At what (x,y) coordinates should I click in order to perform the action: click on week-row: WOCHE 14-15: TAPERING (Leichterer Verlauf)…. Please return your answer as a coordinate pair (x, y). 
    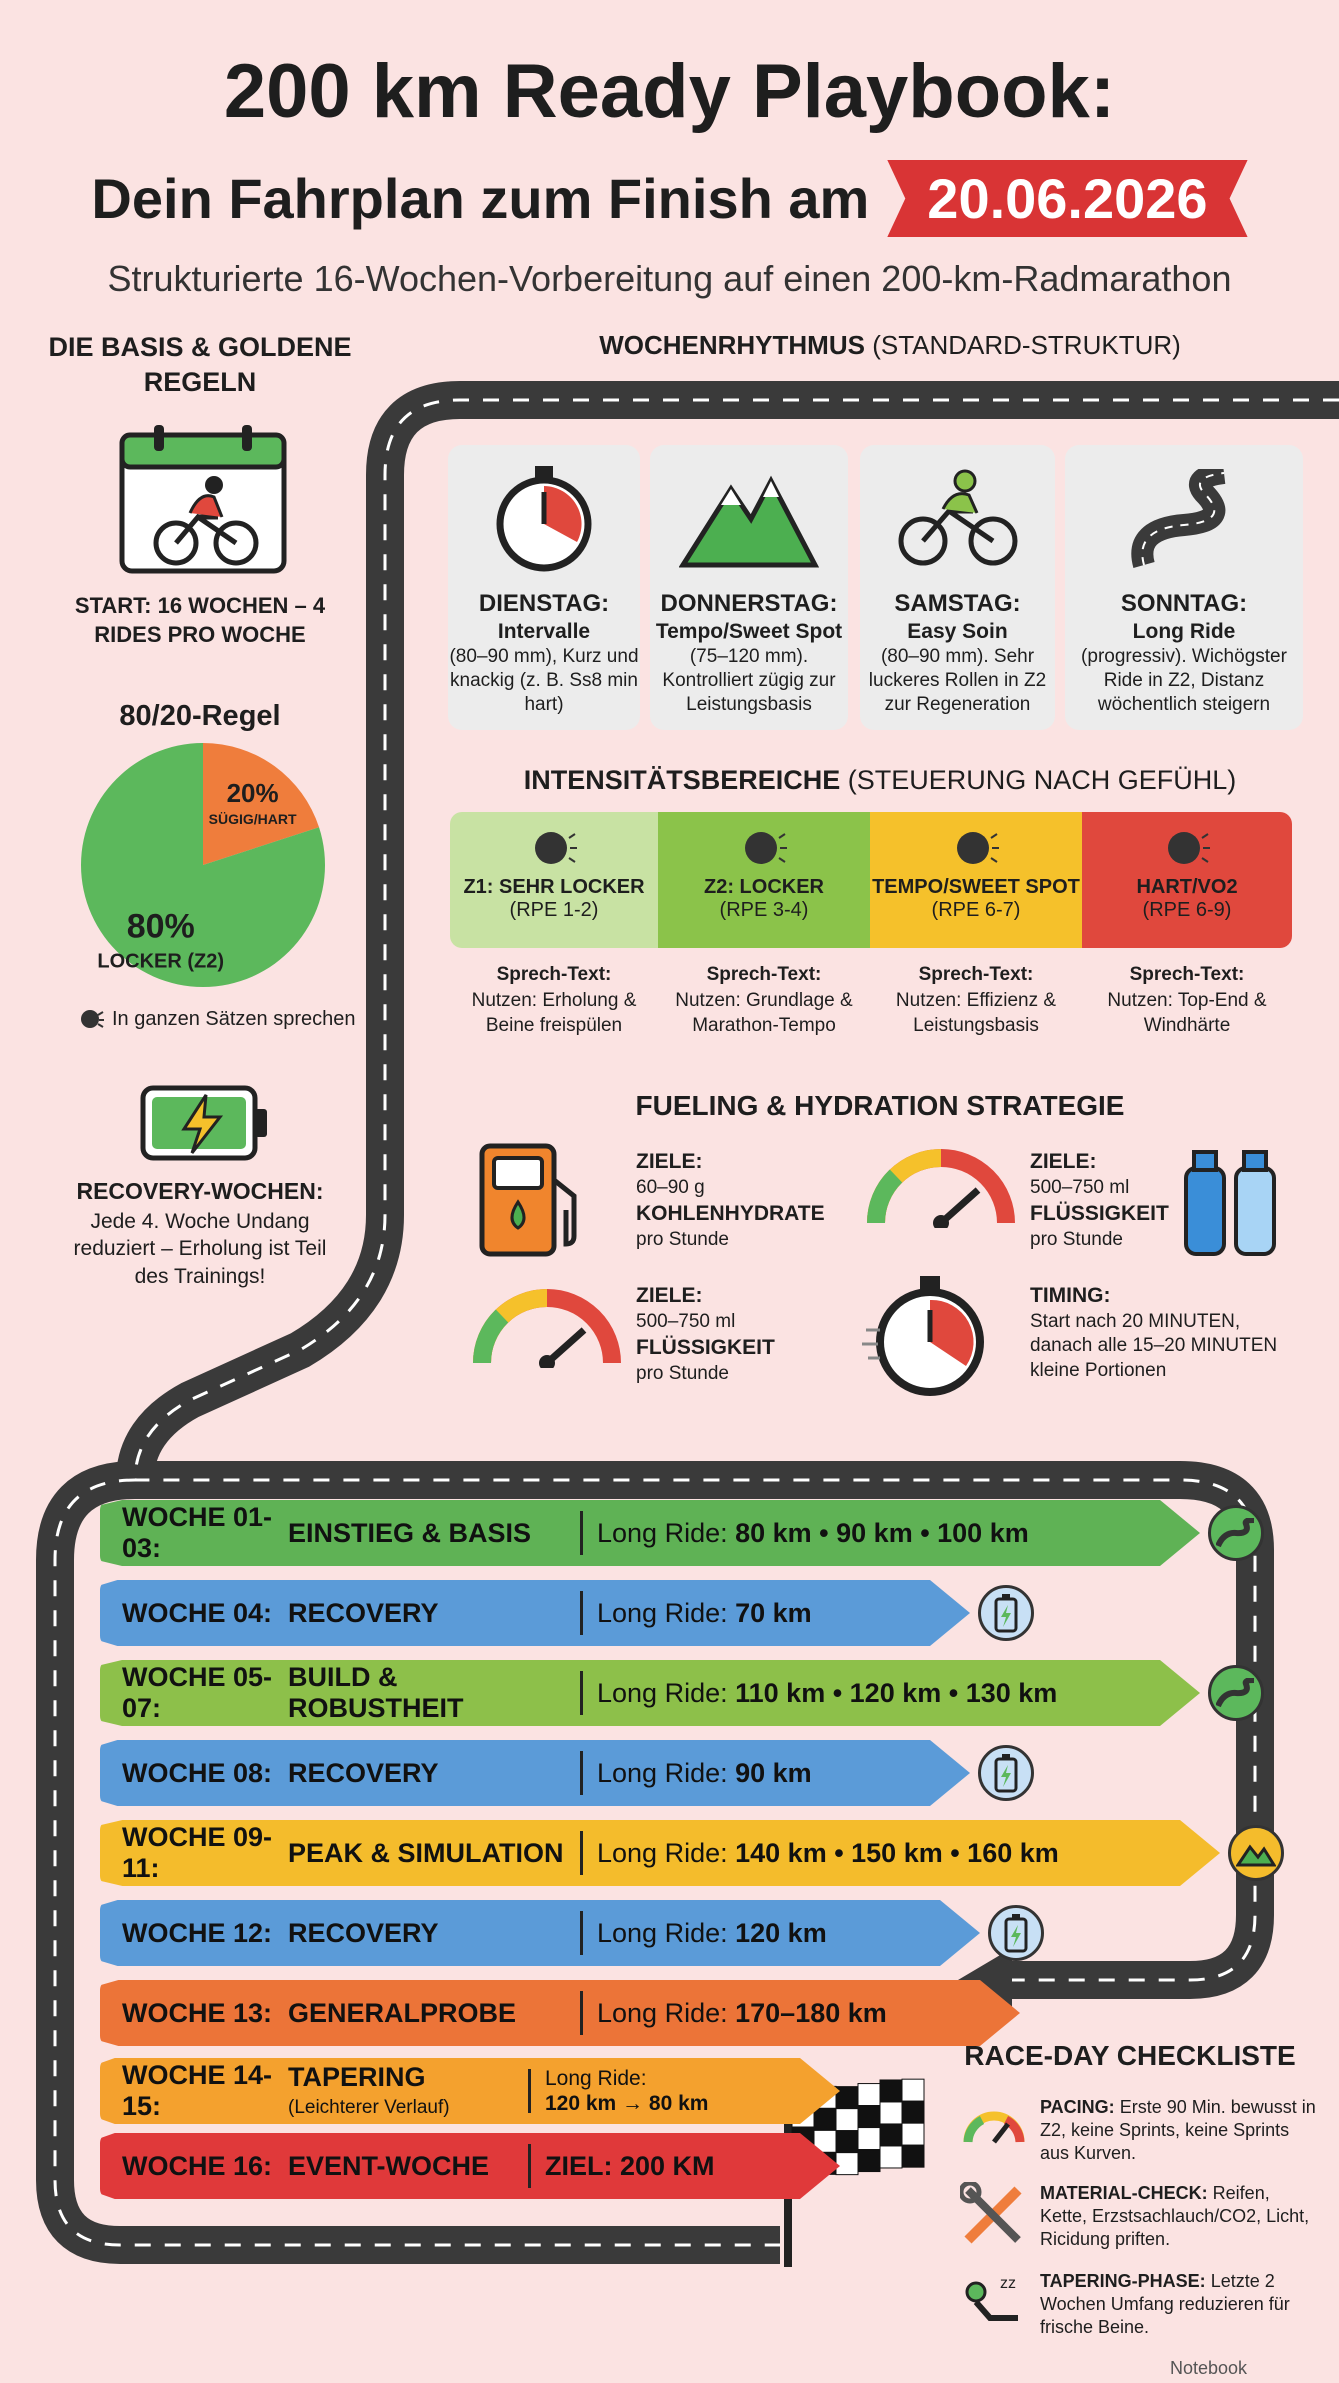
    Looking at the image, I should click on (470, 2091).